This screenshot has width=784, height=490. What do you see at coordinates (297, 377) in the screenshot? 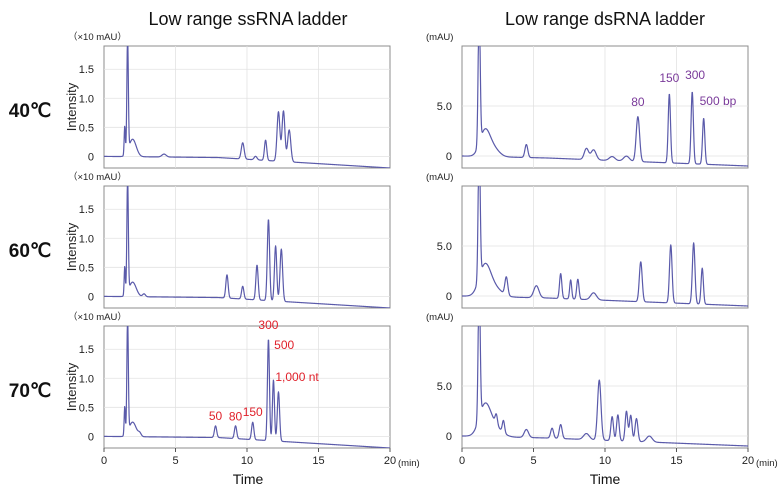
I see `peak-annotation: 1,000 nt` at bounding box center [297, 377].